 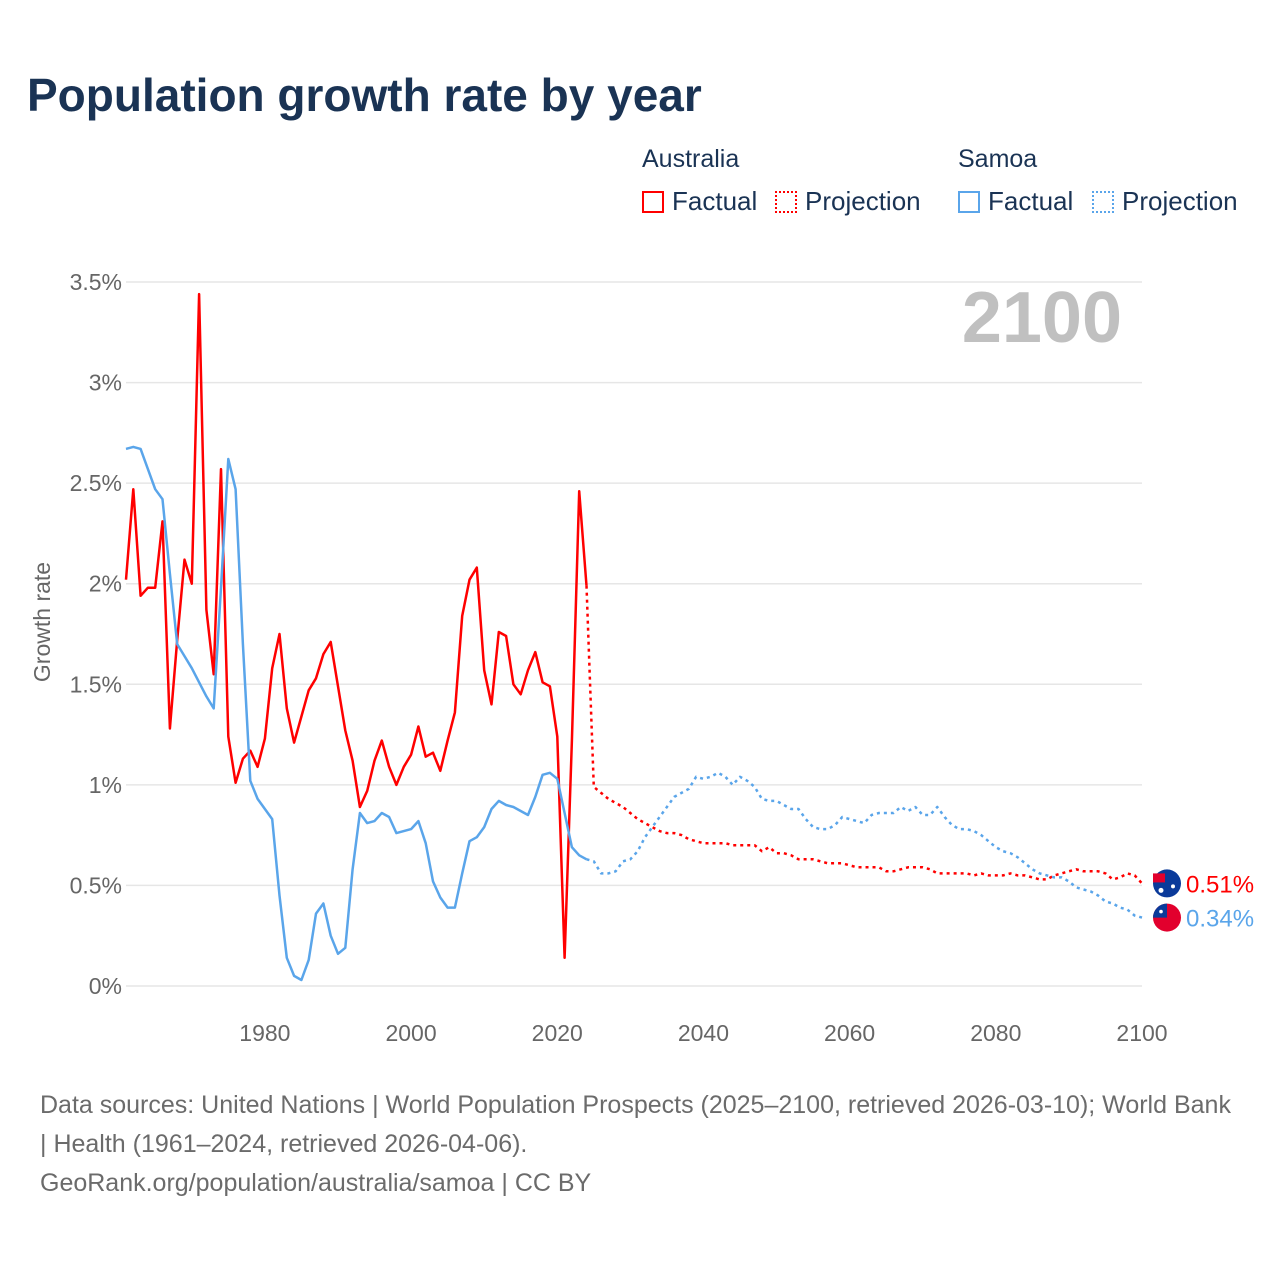 What do you see at coordinates (1220, 919) in the screenshot?
I see `end-value-label-samoa: 0.34%` at bounding box center [1220, 919].